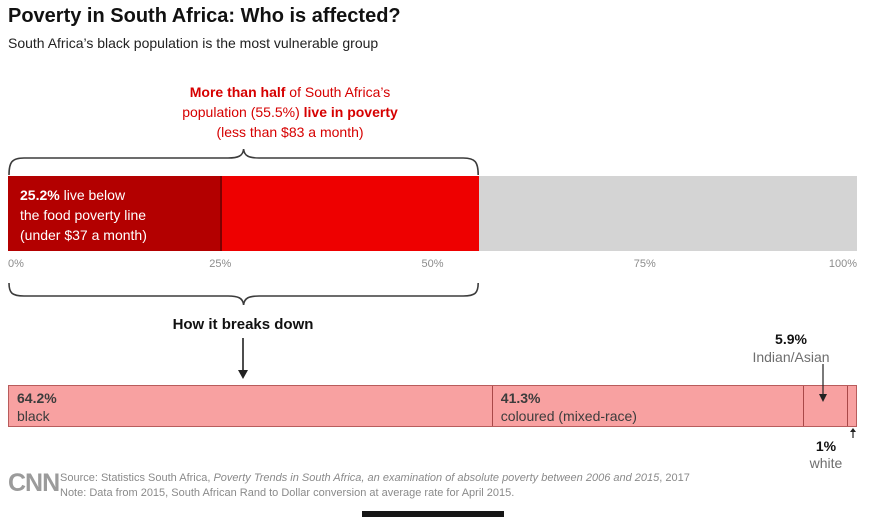 The image size is (871, 517). What do you see at coordinates (791, 357) in the screenshot?
I see `indian-asian-label: Indian/Asian` at bounding box center [791, 357].